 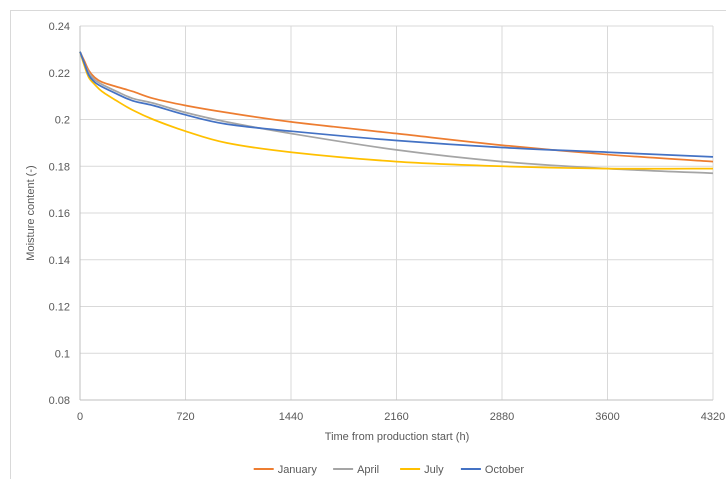 I want to click on x-tick-label: 0, so click(x=80, y=417).